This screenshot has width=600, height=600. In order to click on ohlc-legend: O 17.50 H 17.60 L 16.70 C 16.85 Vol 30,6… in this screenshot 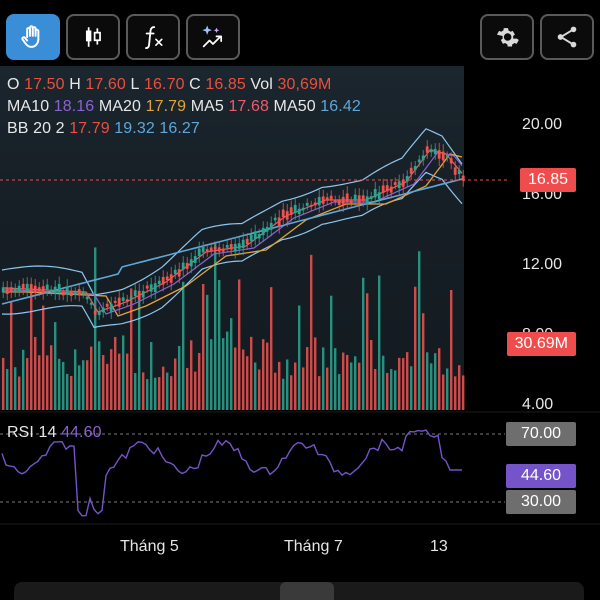, I will do `click(169, 85)`.